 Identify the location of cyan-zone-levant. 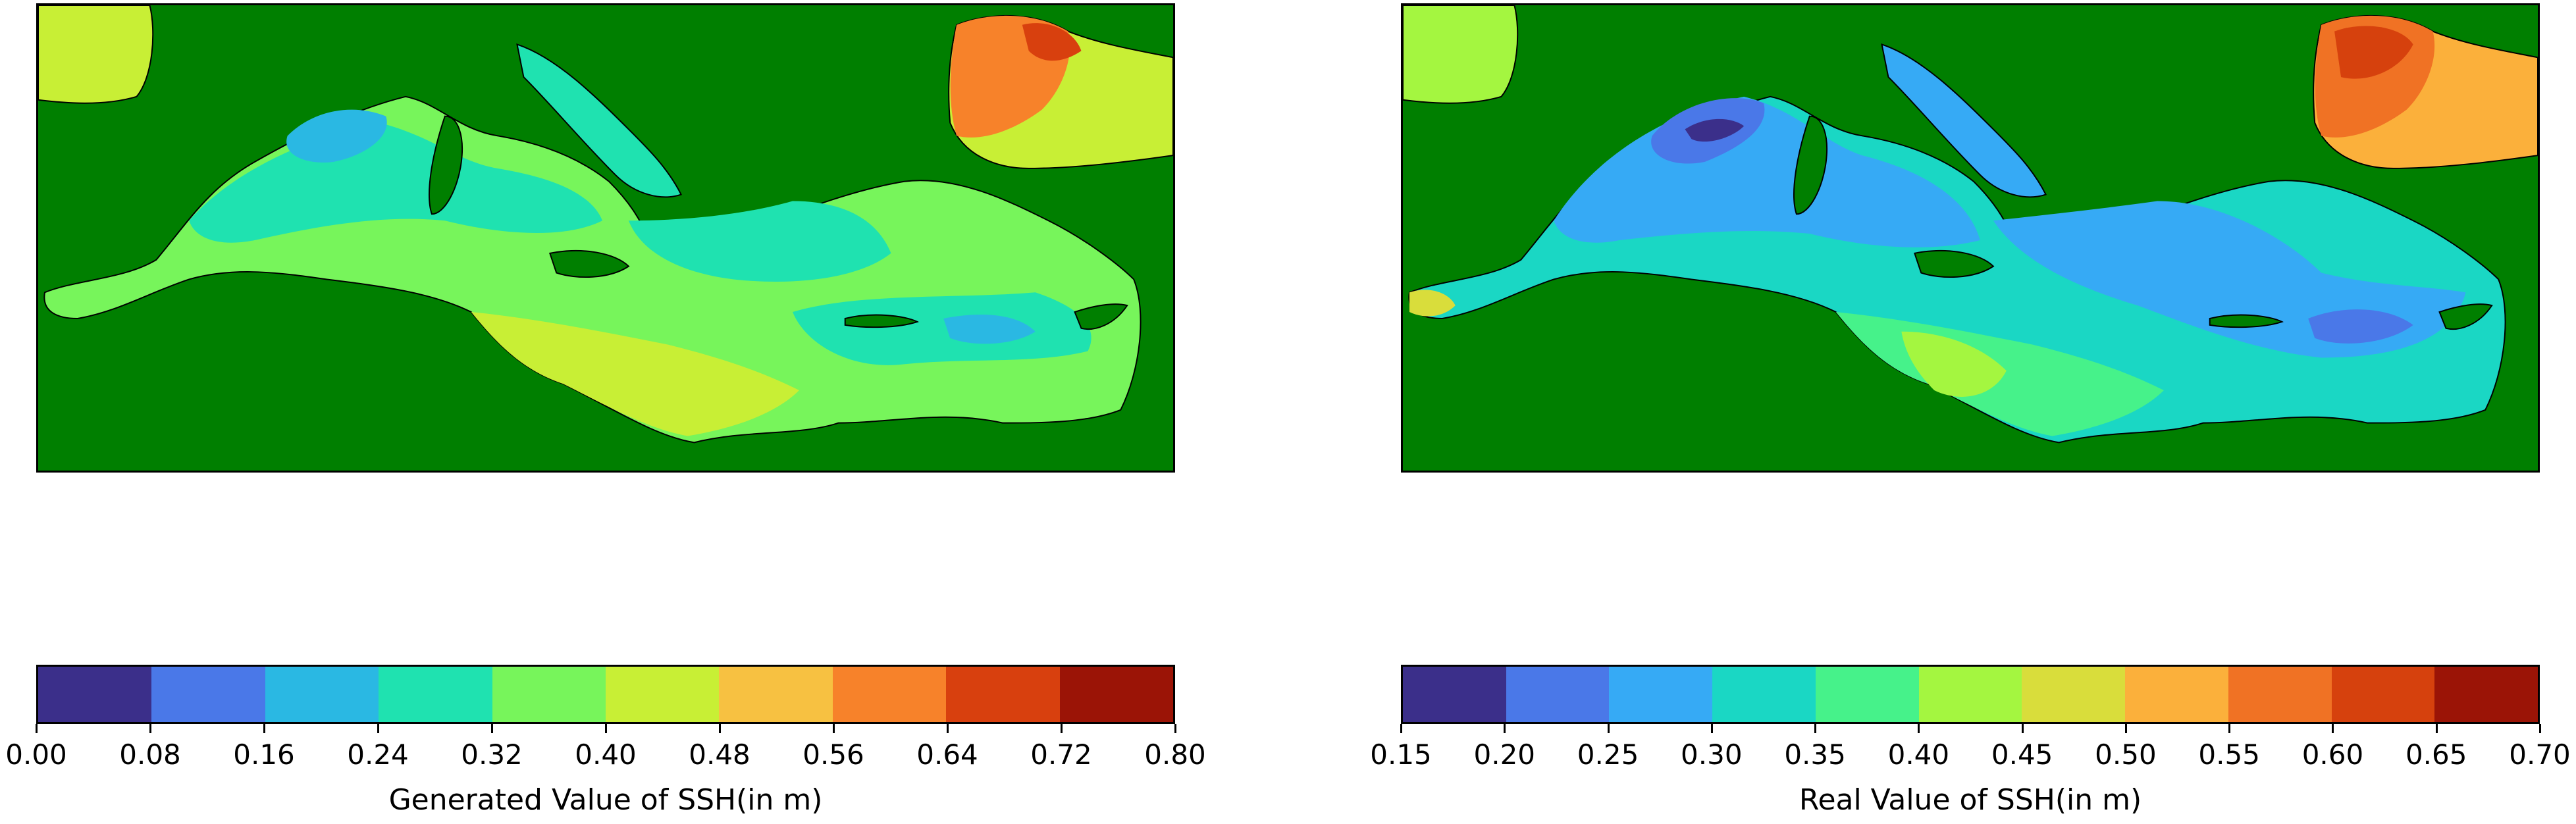
(942, 328).